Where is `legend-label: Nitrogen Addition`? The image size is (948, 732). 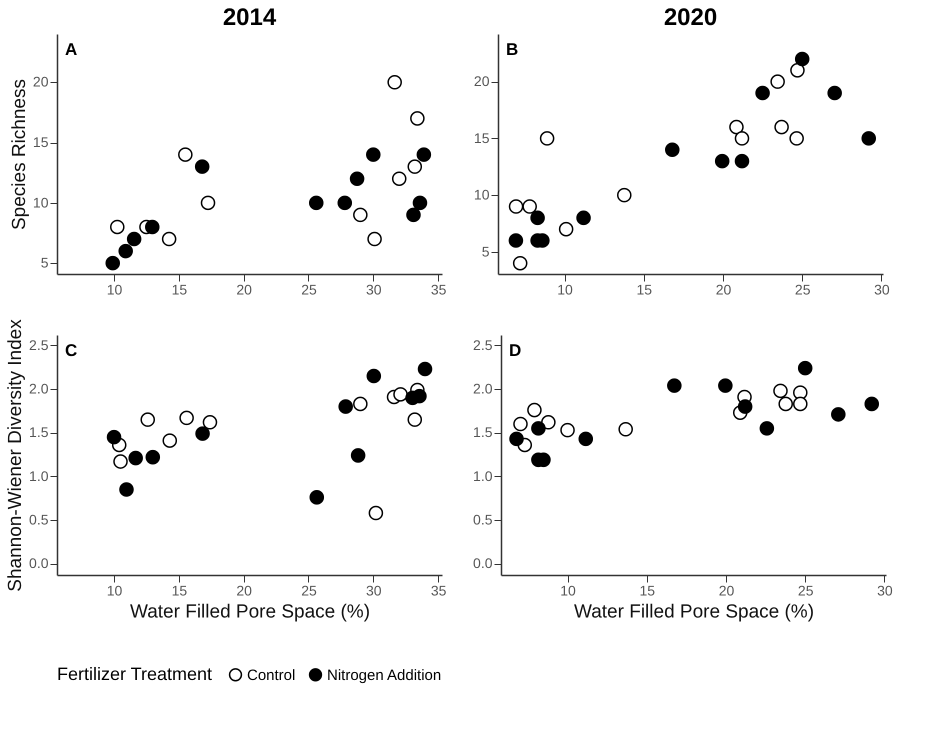 legend-label: Nitrogen Addition is located at coordinates (384, 675).